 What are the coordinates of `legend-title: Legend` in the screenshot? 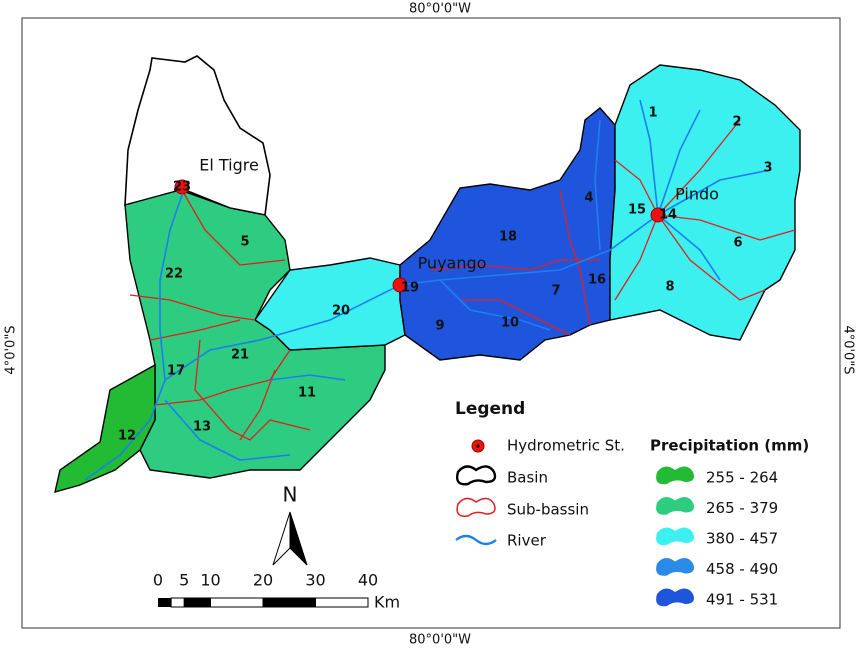 It's located at (490, 409).